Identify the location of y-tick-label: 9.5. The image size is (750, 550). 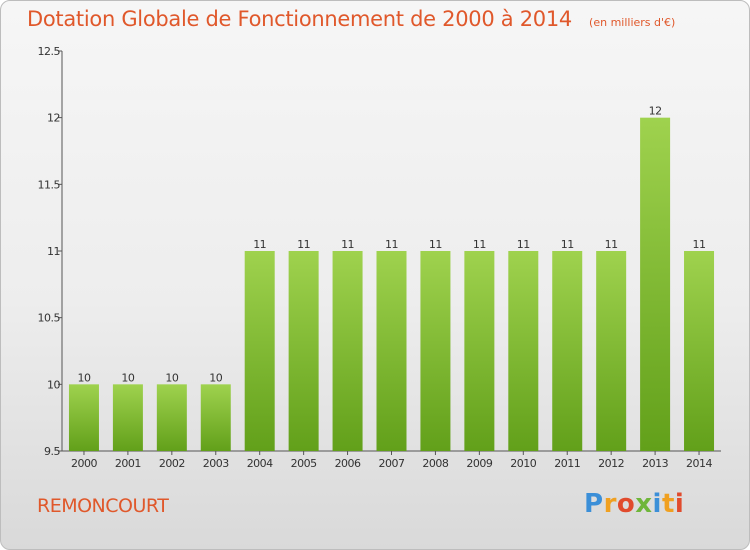
(52, 451).